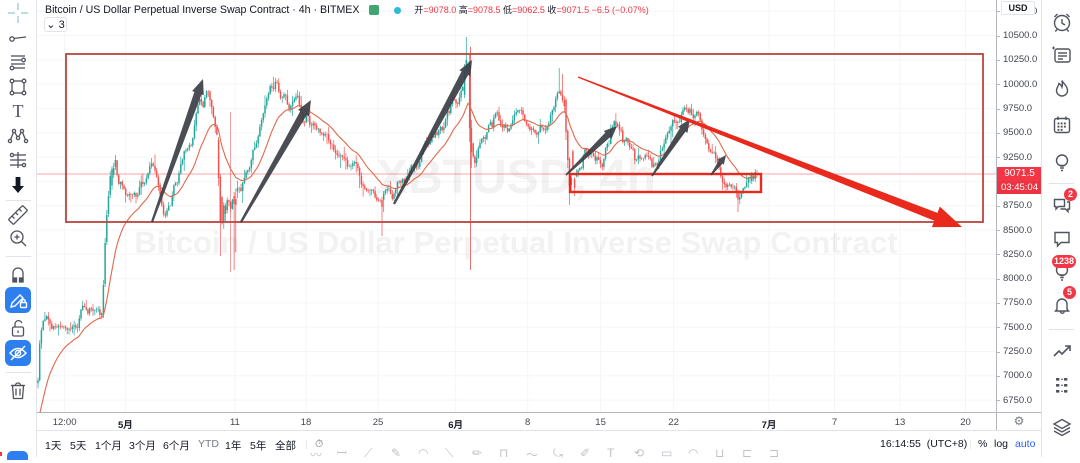 The image size is (1080, 463). I want to click on svg-text: XBTUSD, 4h, so click(516, 177).